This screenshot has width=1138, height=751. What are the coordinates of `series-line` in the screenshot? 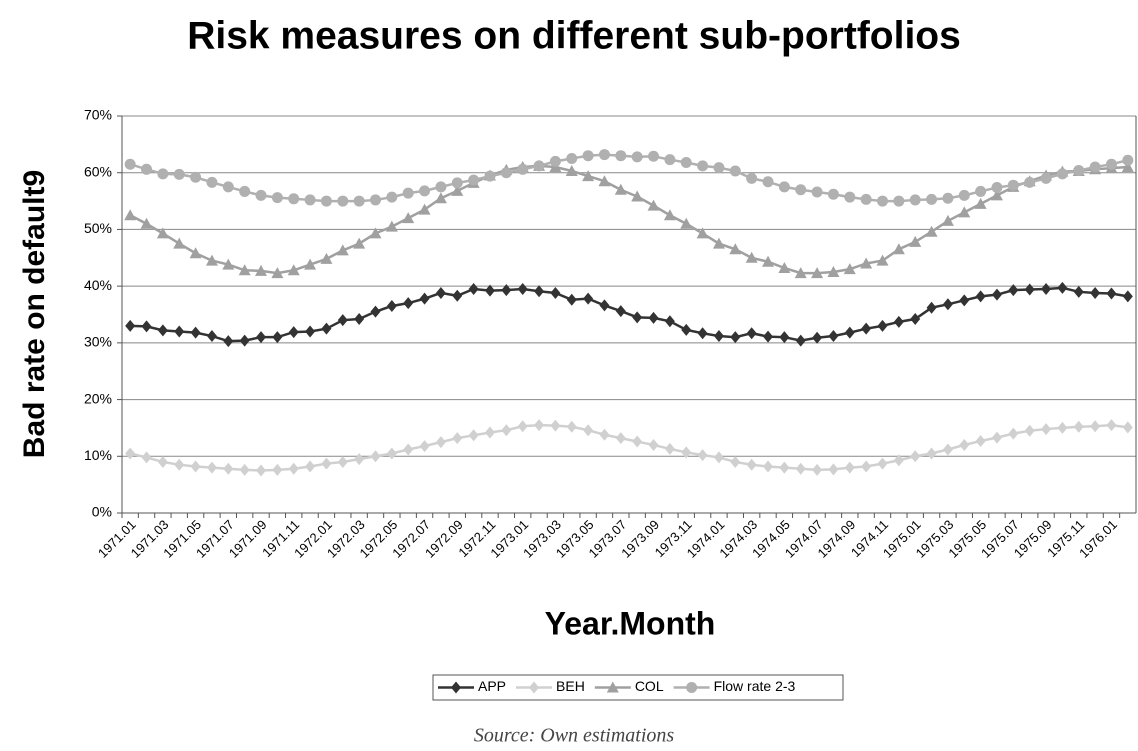 It's located at (628, 219).